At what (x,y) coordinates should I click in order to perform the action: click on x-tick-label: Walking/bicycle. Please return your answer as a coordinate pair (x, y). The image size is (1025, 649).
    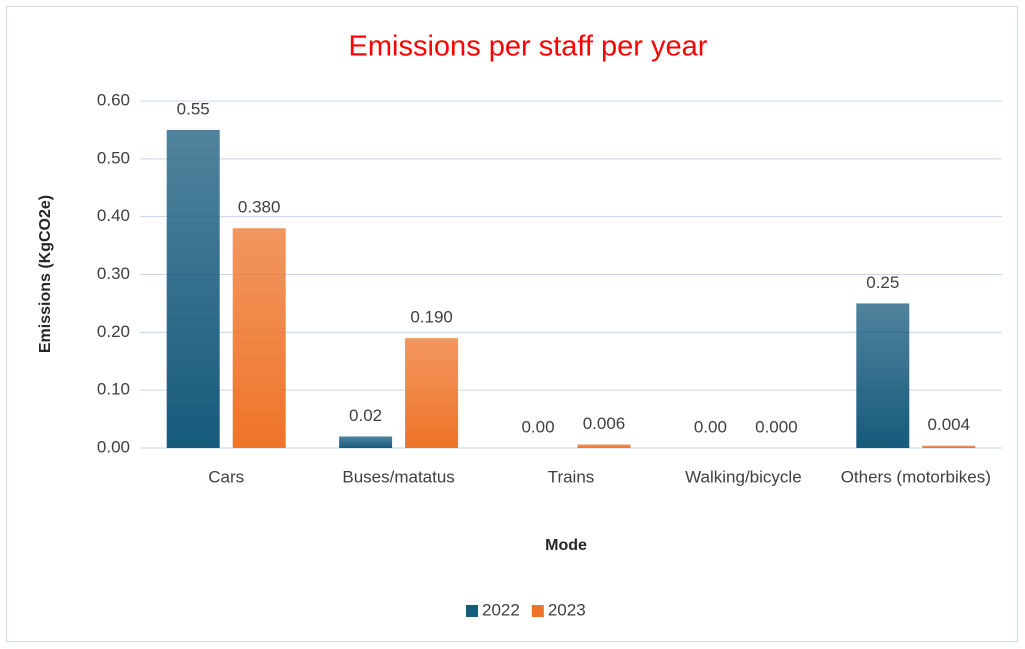
    Looking at the image, I should click on (743, 476).